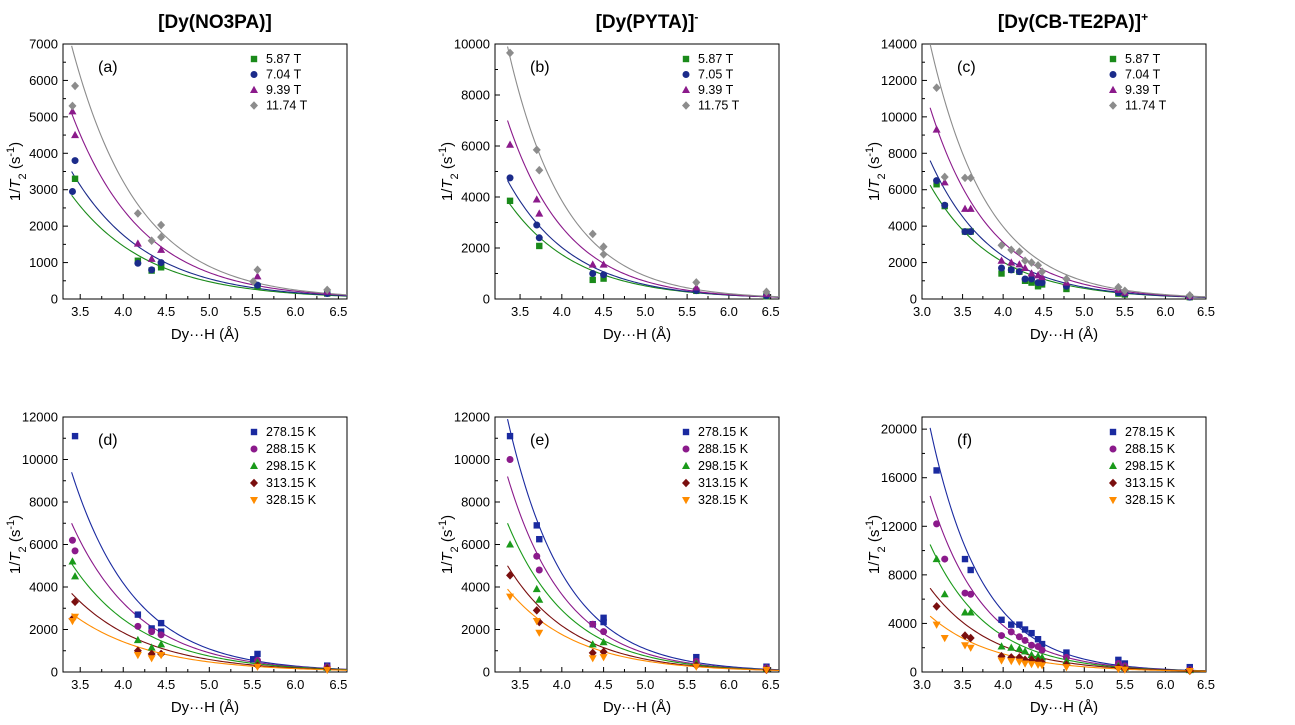 This screenshot has height=725, width=1295. I want to click on y-tick-label: 10000, so click(899, 116).